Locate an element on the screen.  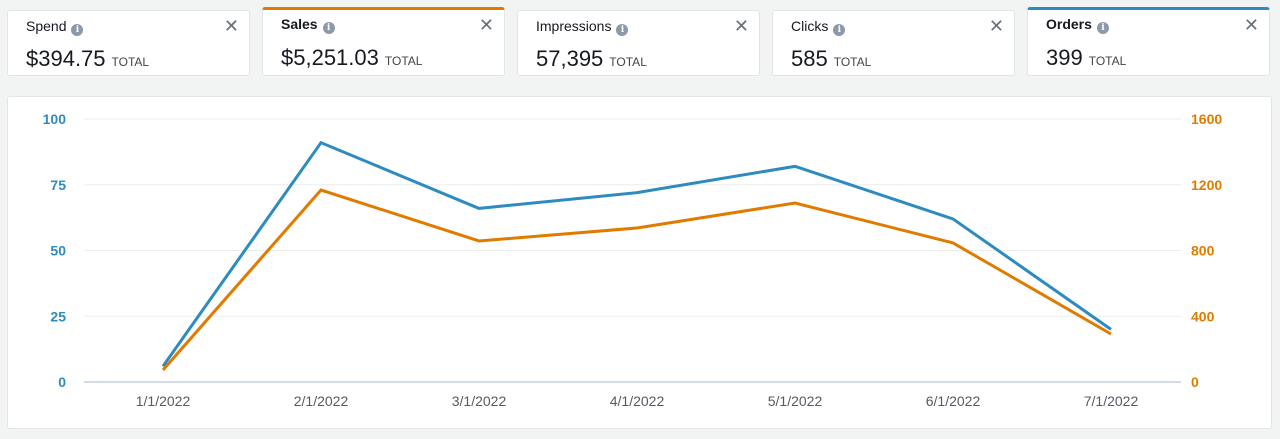
metric-card-clicks: Clicks i ✕ 585 TOTAL is located at coordinates (893, 43).